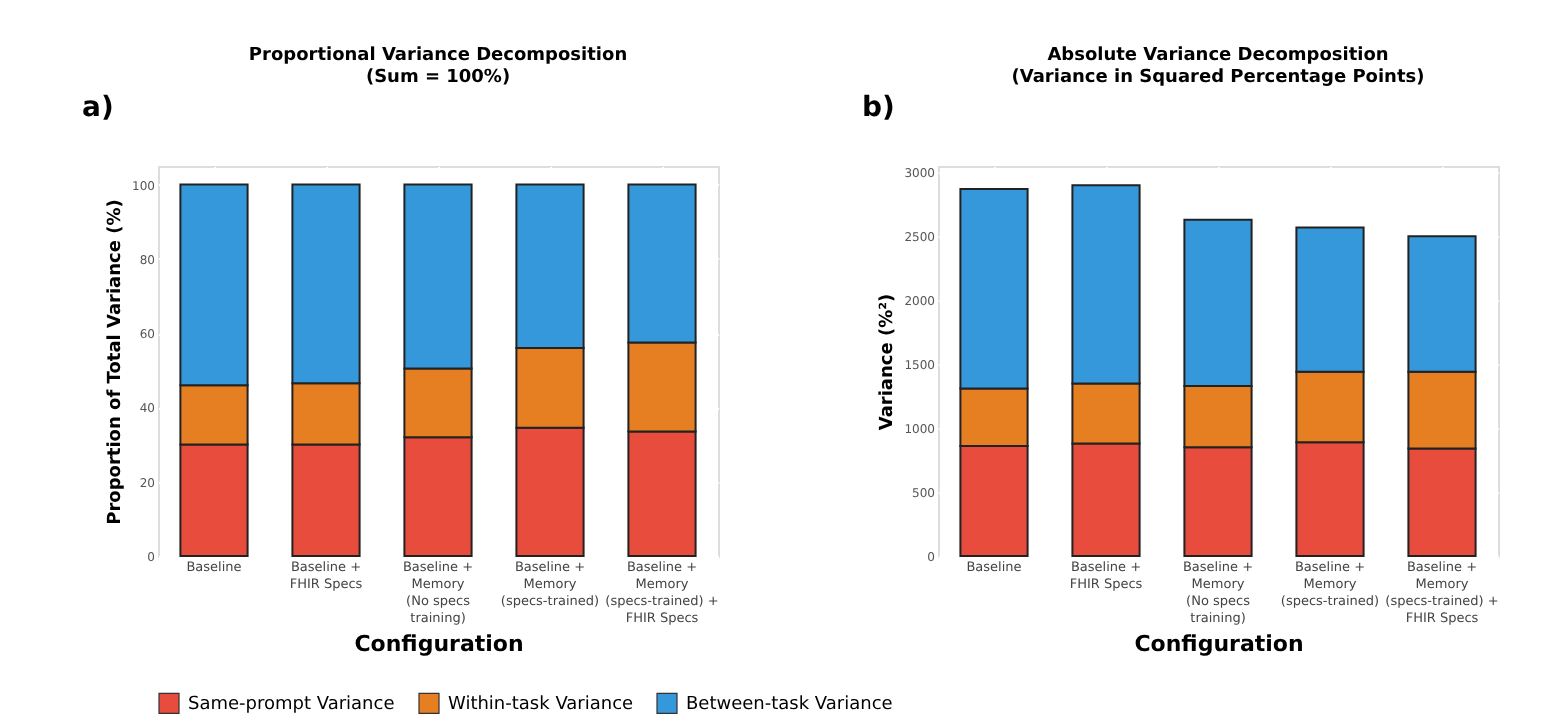 The image size is (1560, 714). Describe the element at coordinates (98, 108) in the screenshot. I see `text: a)` at that location.